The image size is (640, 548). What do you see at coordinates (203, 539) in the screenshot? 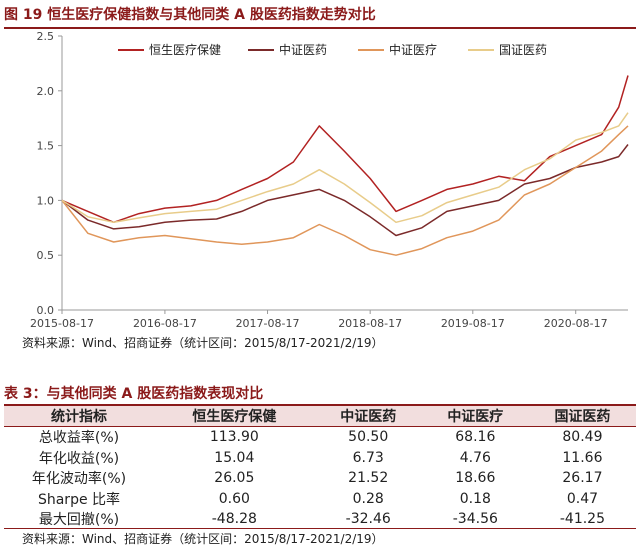
I see `table-source-note: 资料来源：Wind、招商证券（统计区间：2015/8/17-2021/2/19）` at bounding box center [203, 539].